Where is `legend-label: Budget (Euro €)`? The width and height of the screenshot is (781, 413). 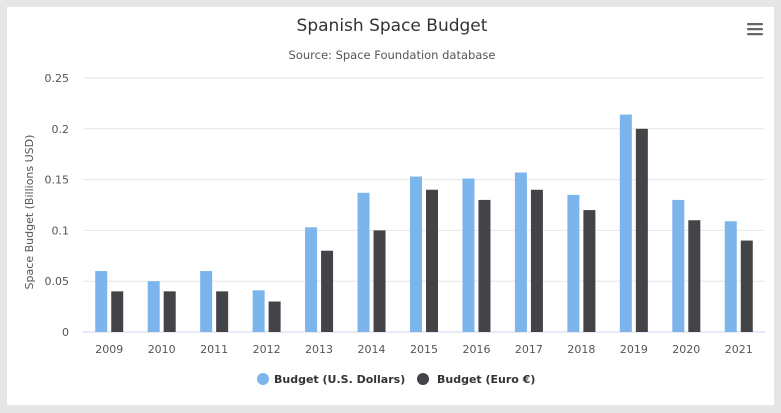 legend-label: Budget (Euro €) is located at coordinates (486, 379).